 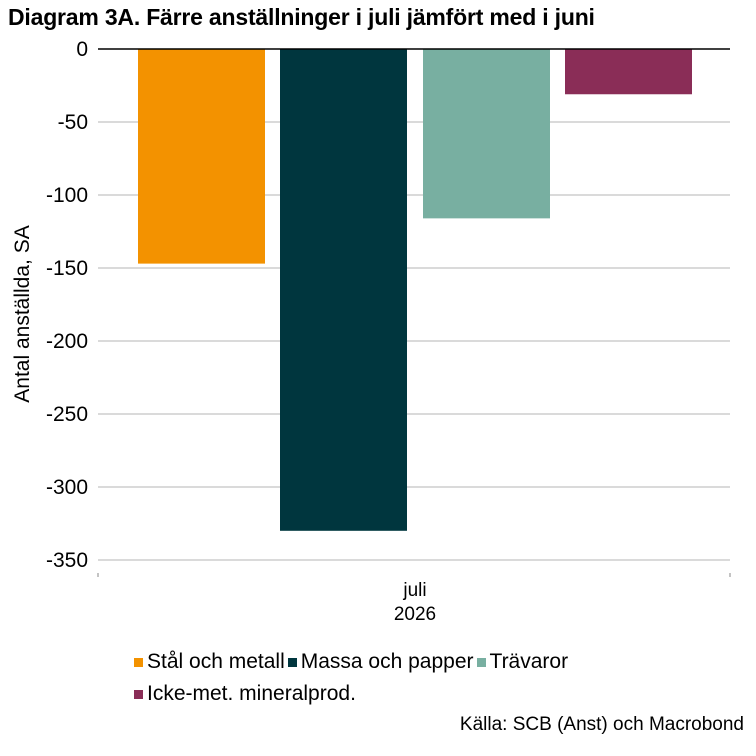 I want to click on y-tick-label: -100, so click(x=67, y=195).